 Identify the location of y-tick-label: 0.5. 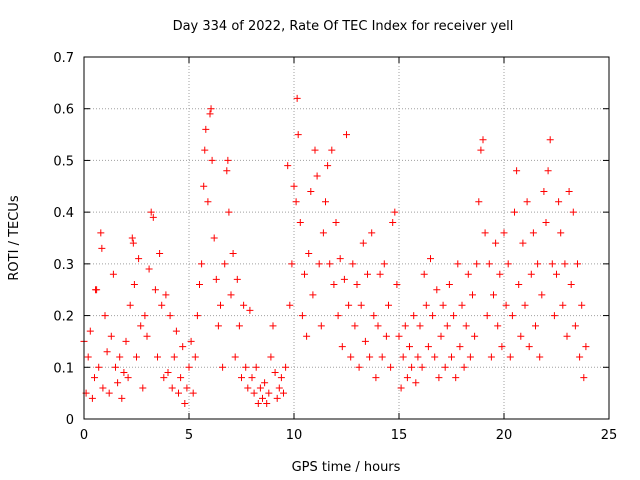
(63, 161).